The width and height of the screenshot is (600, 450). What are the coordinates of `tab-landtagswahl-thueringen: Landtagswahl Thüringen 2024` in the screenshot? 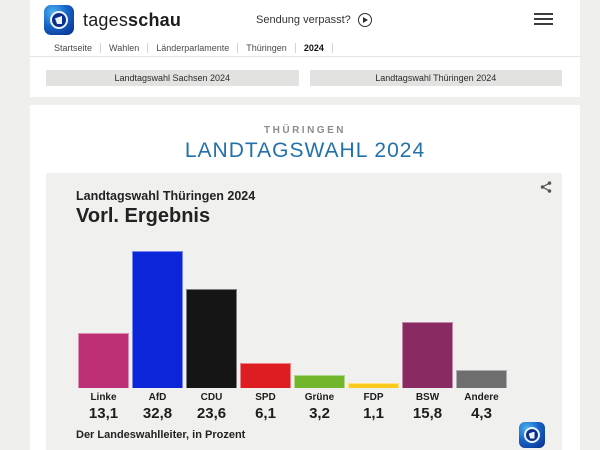 It's located at (435, 78).